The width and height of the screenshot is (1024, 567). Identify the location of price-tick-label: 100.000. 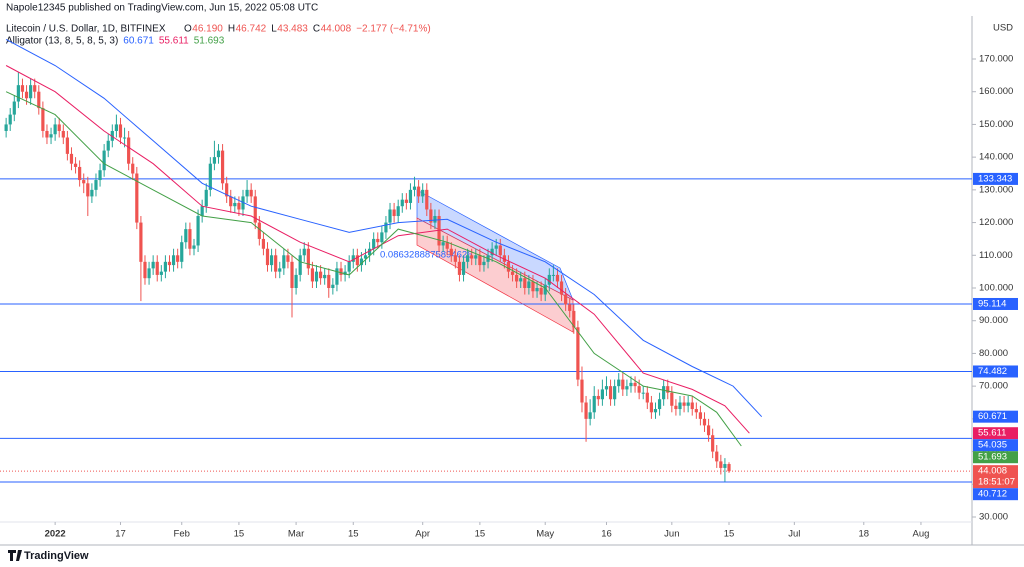
(996, 288).